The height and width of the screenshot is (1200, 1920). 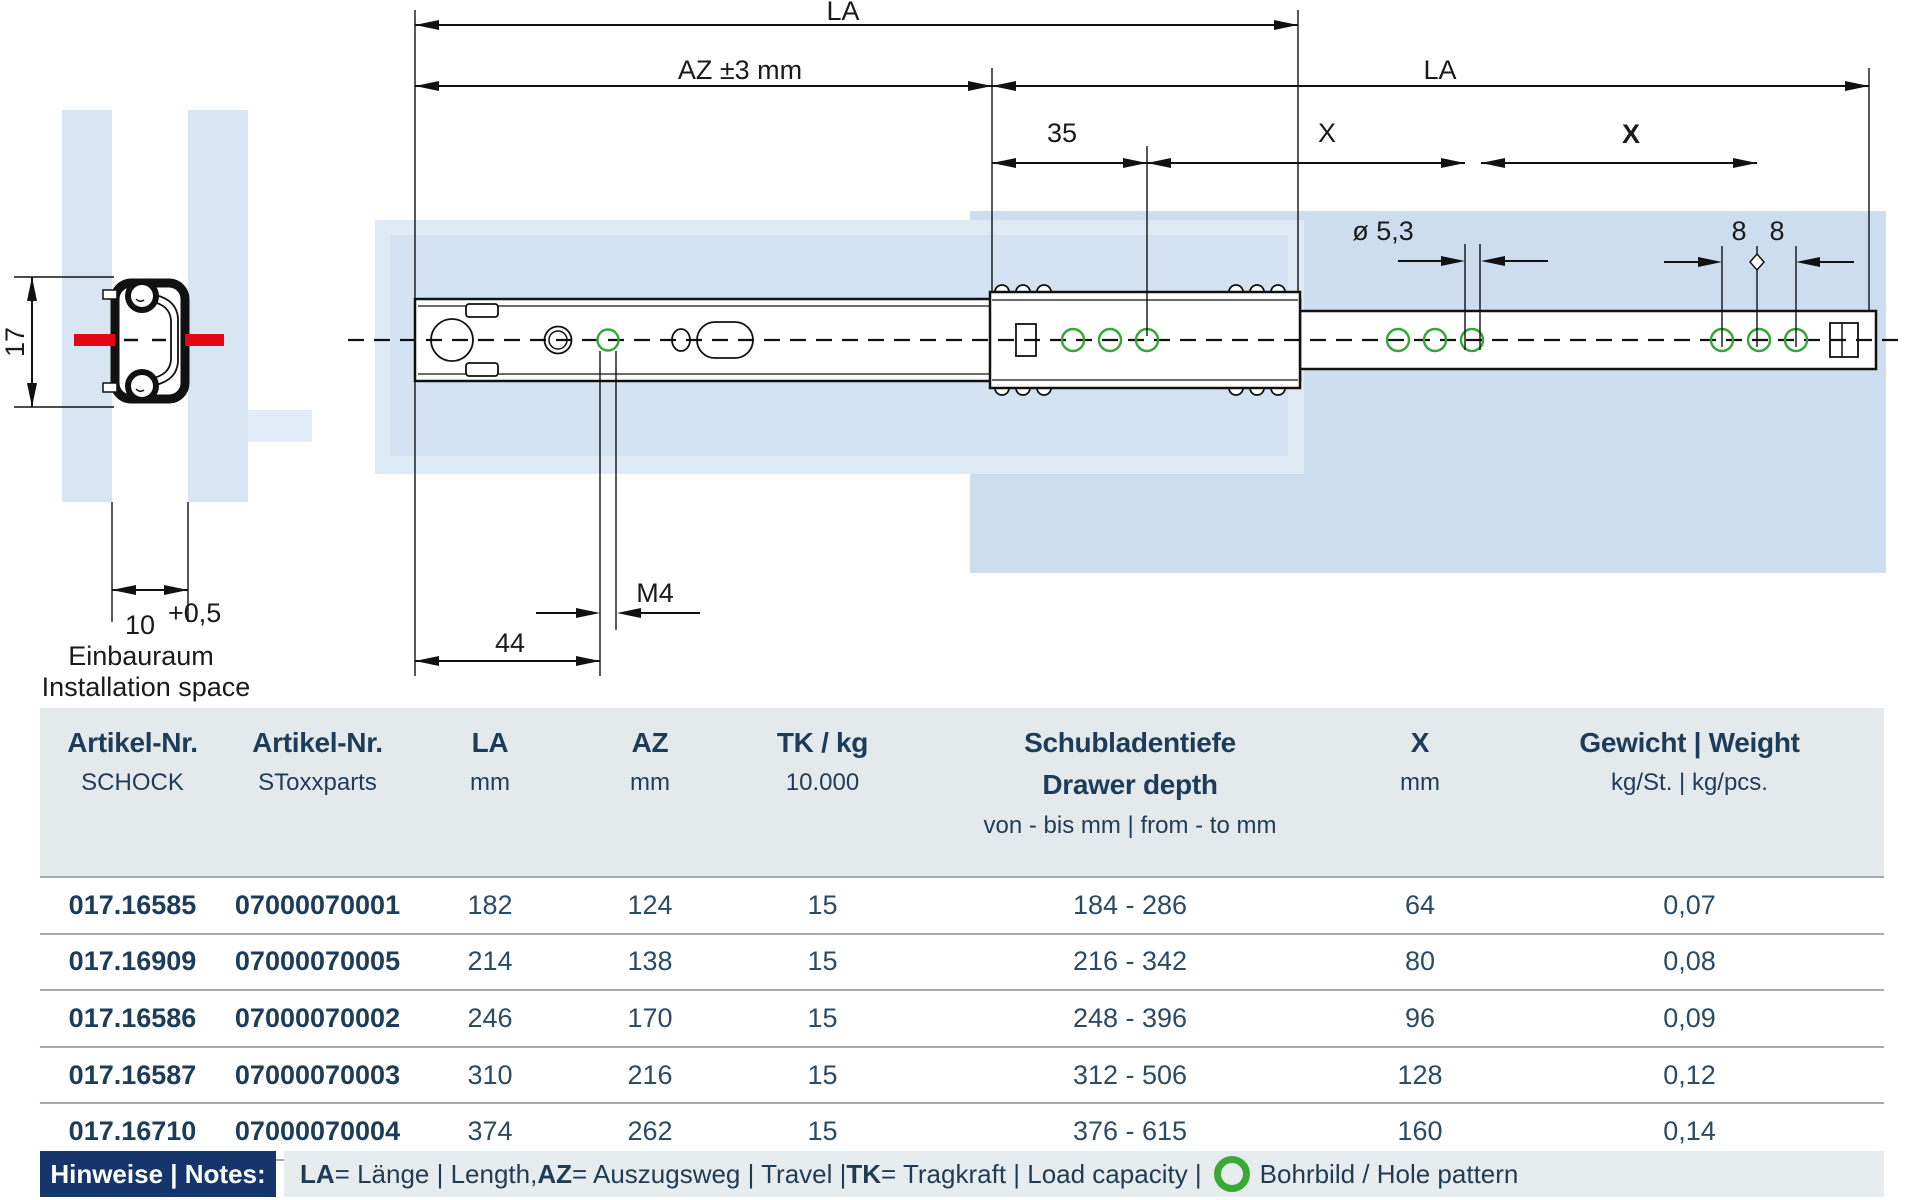 I want to click on cell-weight: 0,08, so click(x=1689, y=961).